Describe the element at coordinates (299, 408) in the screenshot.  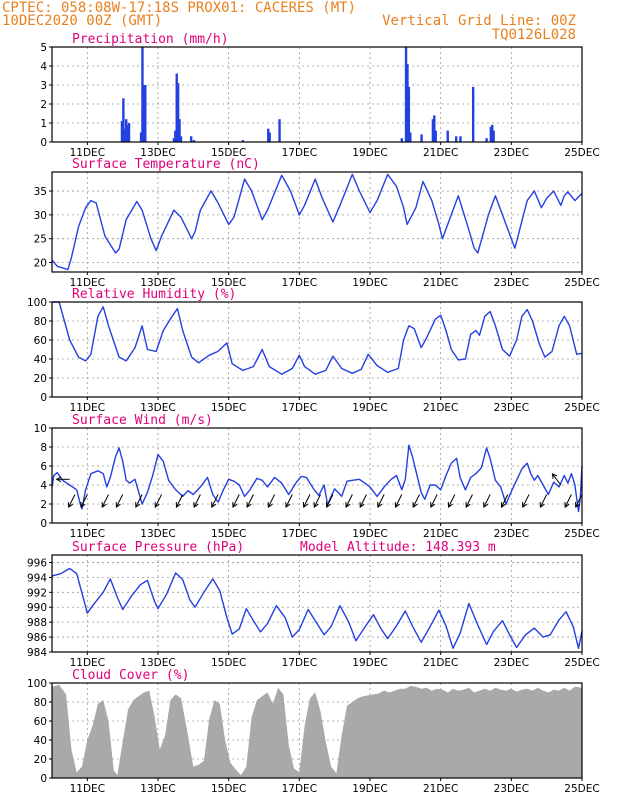
I see `rh-xtick-label: 17DEC` at that location.